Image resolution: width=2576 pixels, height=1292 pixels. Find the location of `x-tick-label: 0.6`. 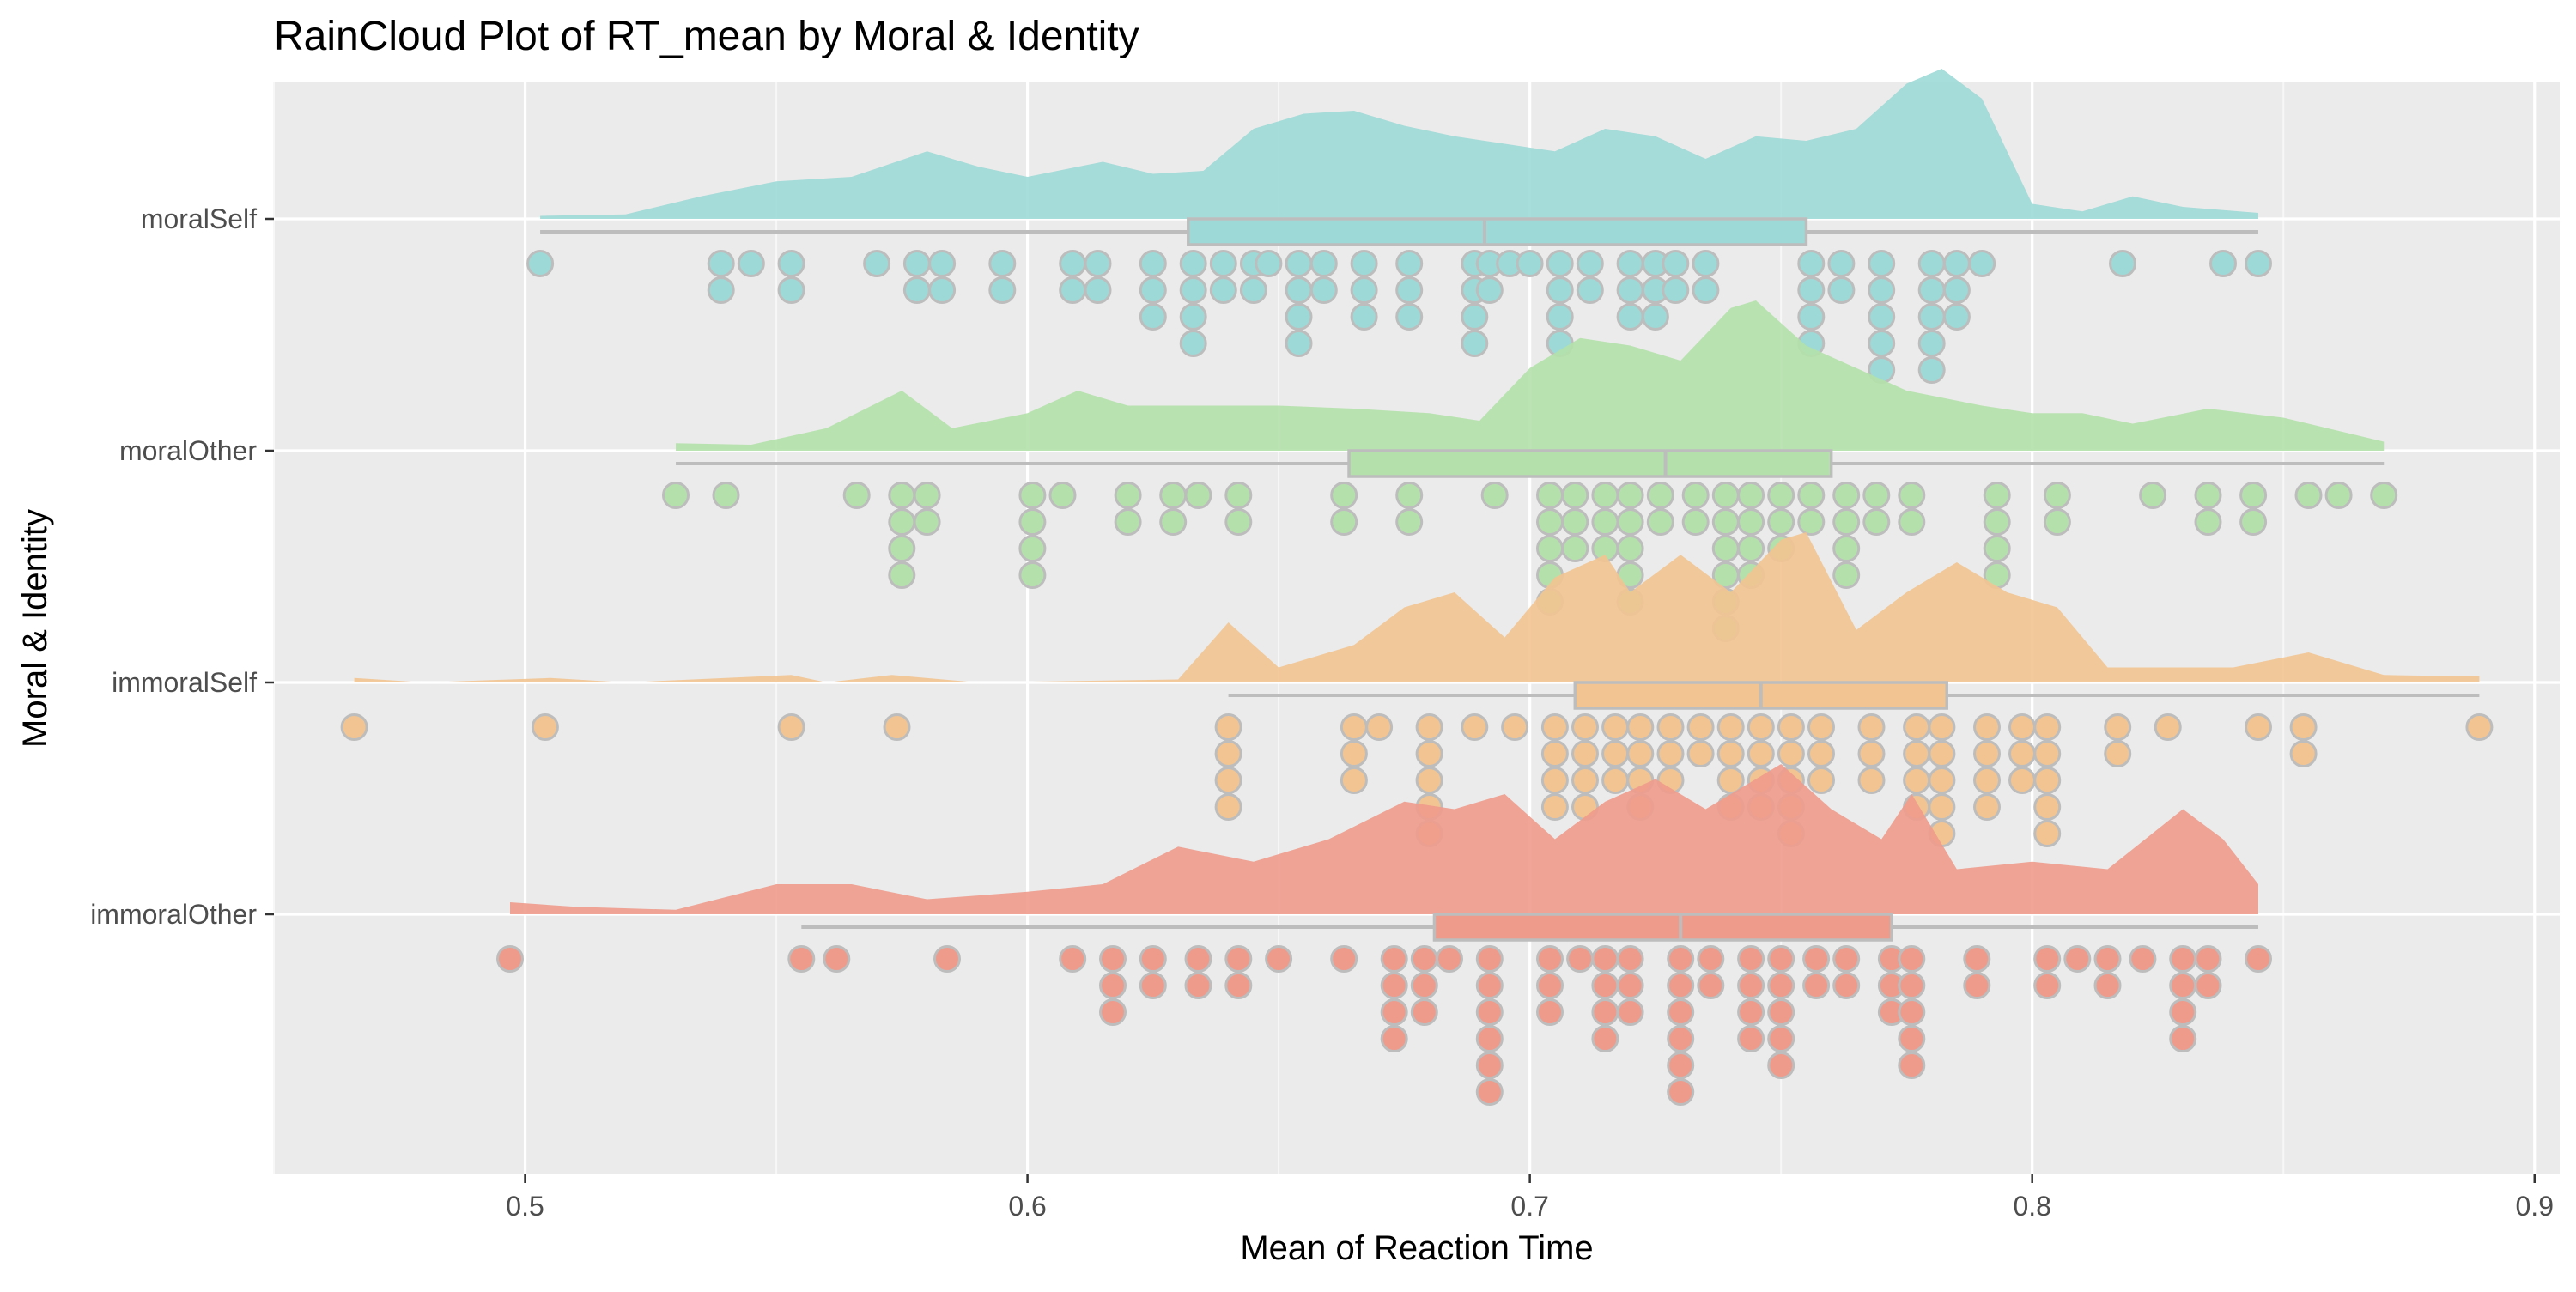

x-tick-label: 0.6 is located at coordinates (1027, 1206).